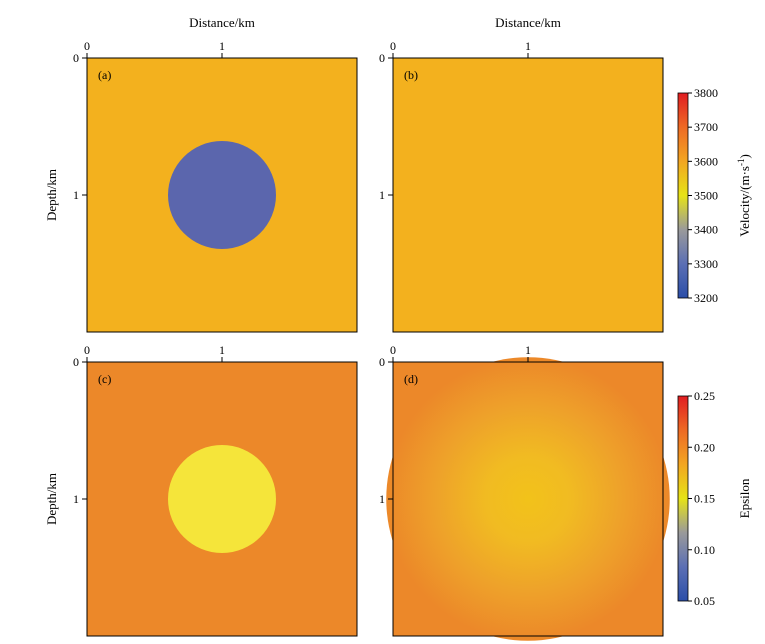  What do you see at coordinates (104, 75) in the screenshot?
I see `panel-label: (a)` at bounding box center [104, 75].